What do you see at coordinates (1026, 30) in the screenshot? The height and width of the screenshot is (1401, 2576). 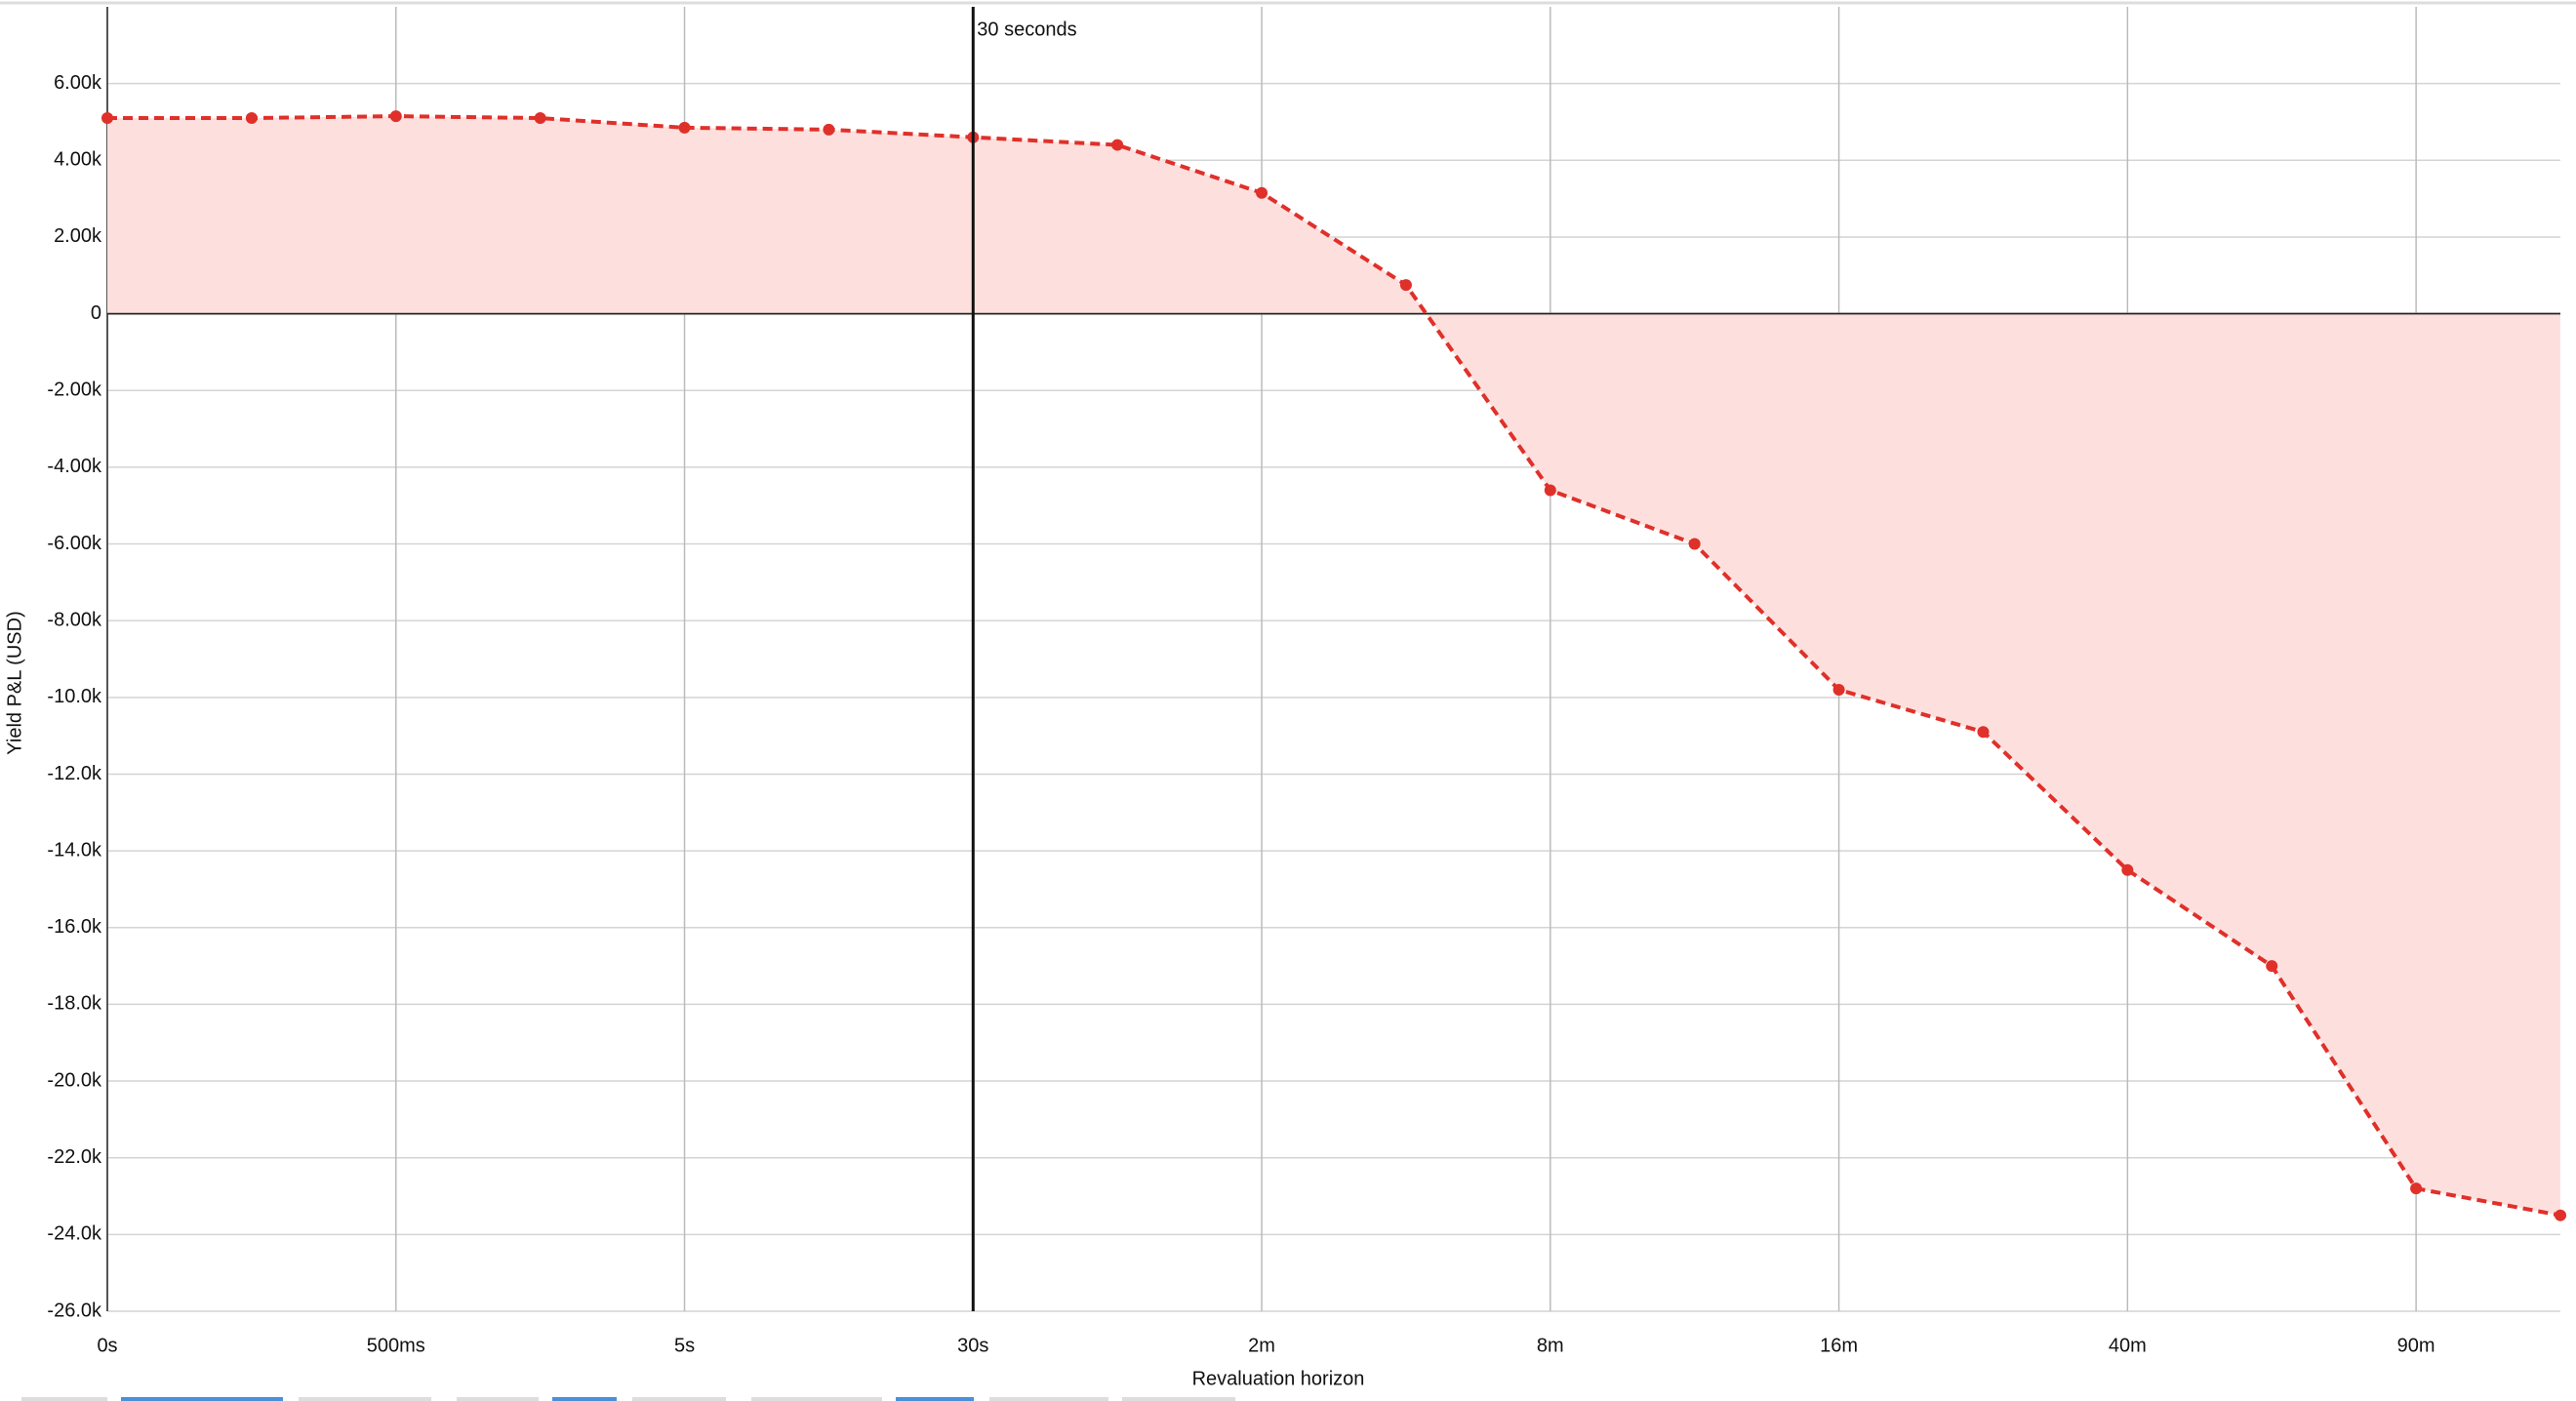 I see `annotation-text: 30 seconds` at bounding box center [1026, 30].